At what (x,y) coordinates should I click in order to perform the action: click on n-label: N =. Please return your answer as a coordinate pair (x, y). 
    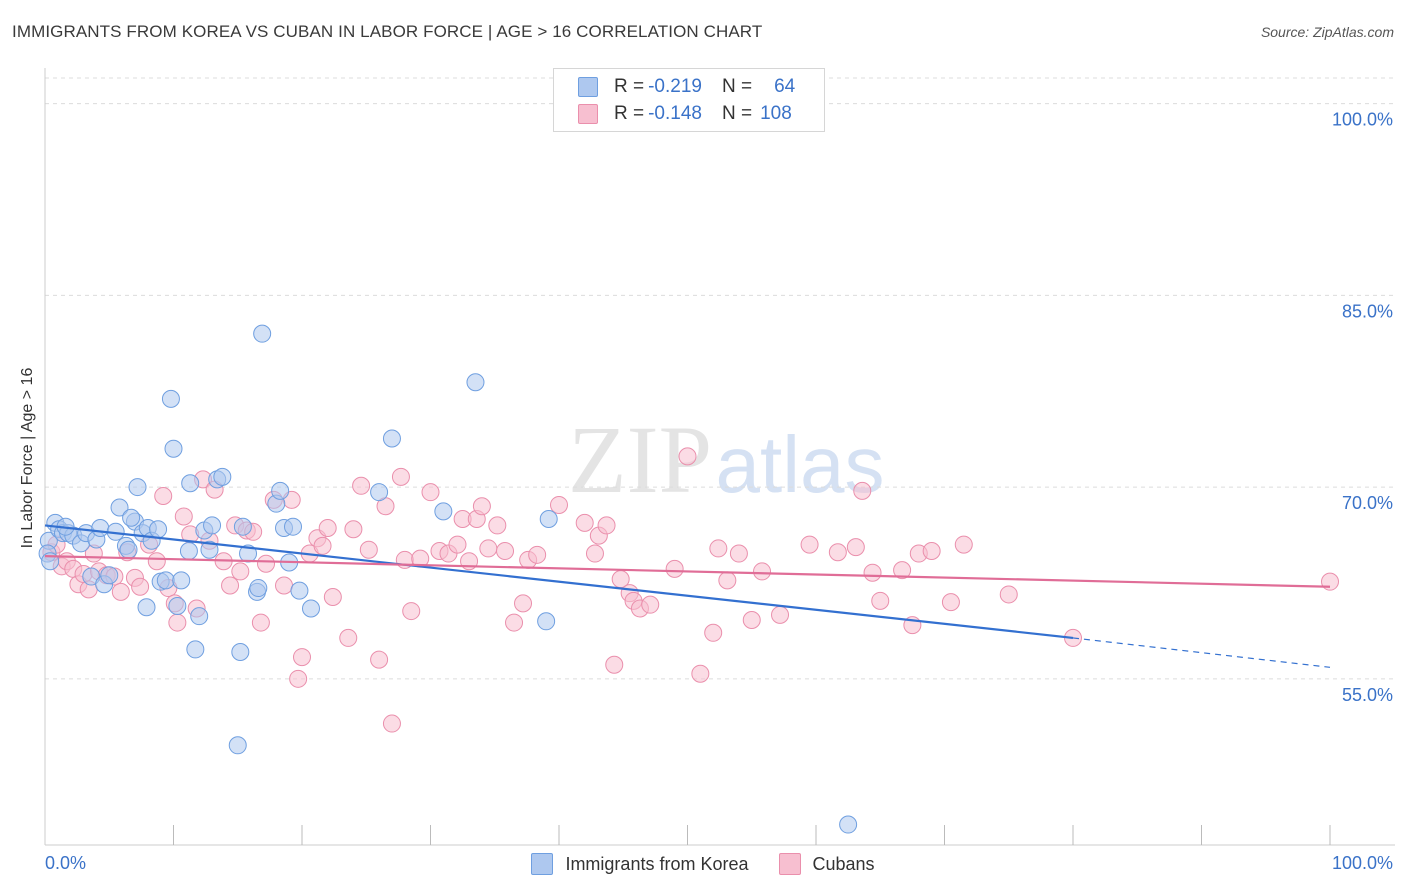
    Looking at the image, I should click on (737, 86).